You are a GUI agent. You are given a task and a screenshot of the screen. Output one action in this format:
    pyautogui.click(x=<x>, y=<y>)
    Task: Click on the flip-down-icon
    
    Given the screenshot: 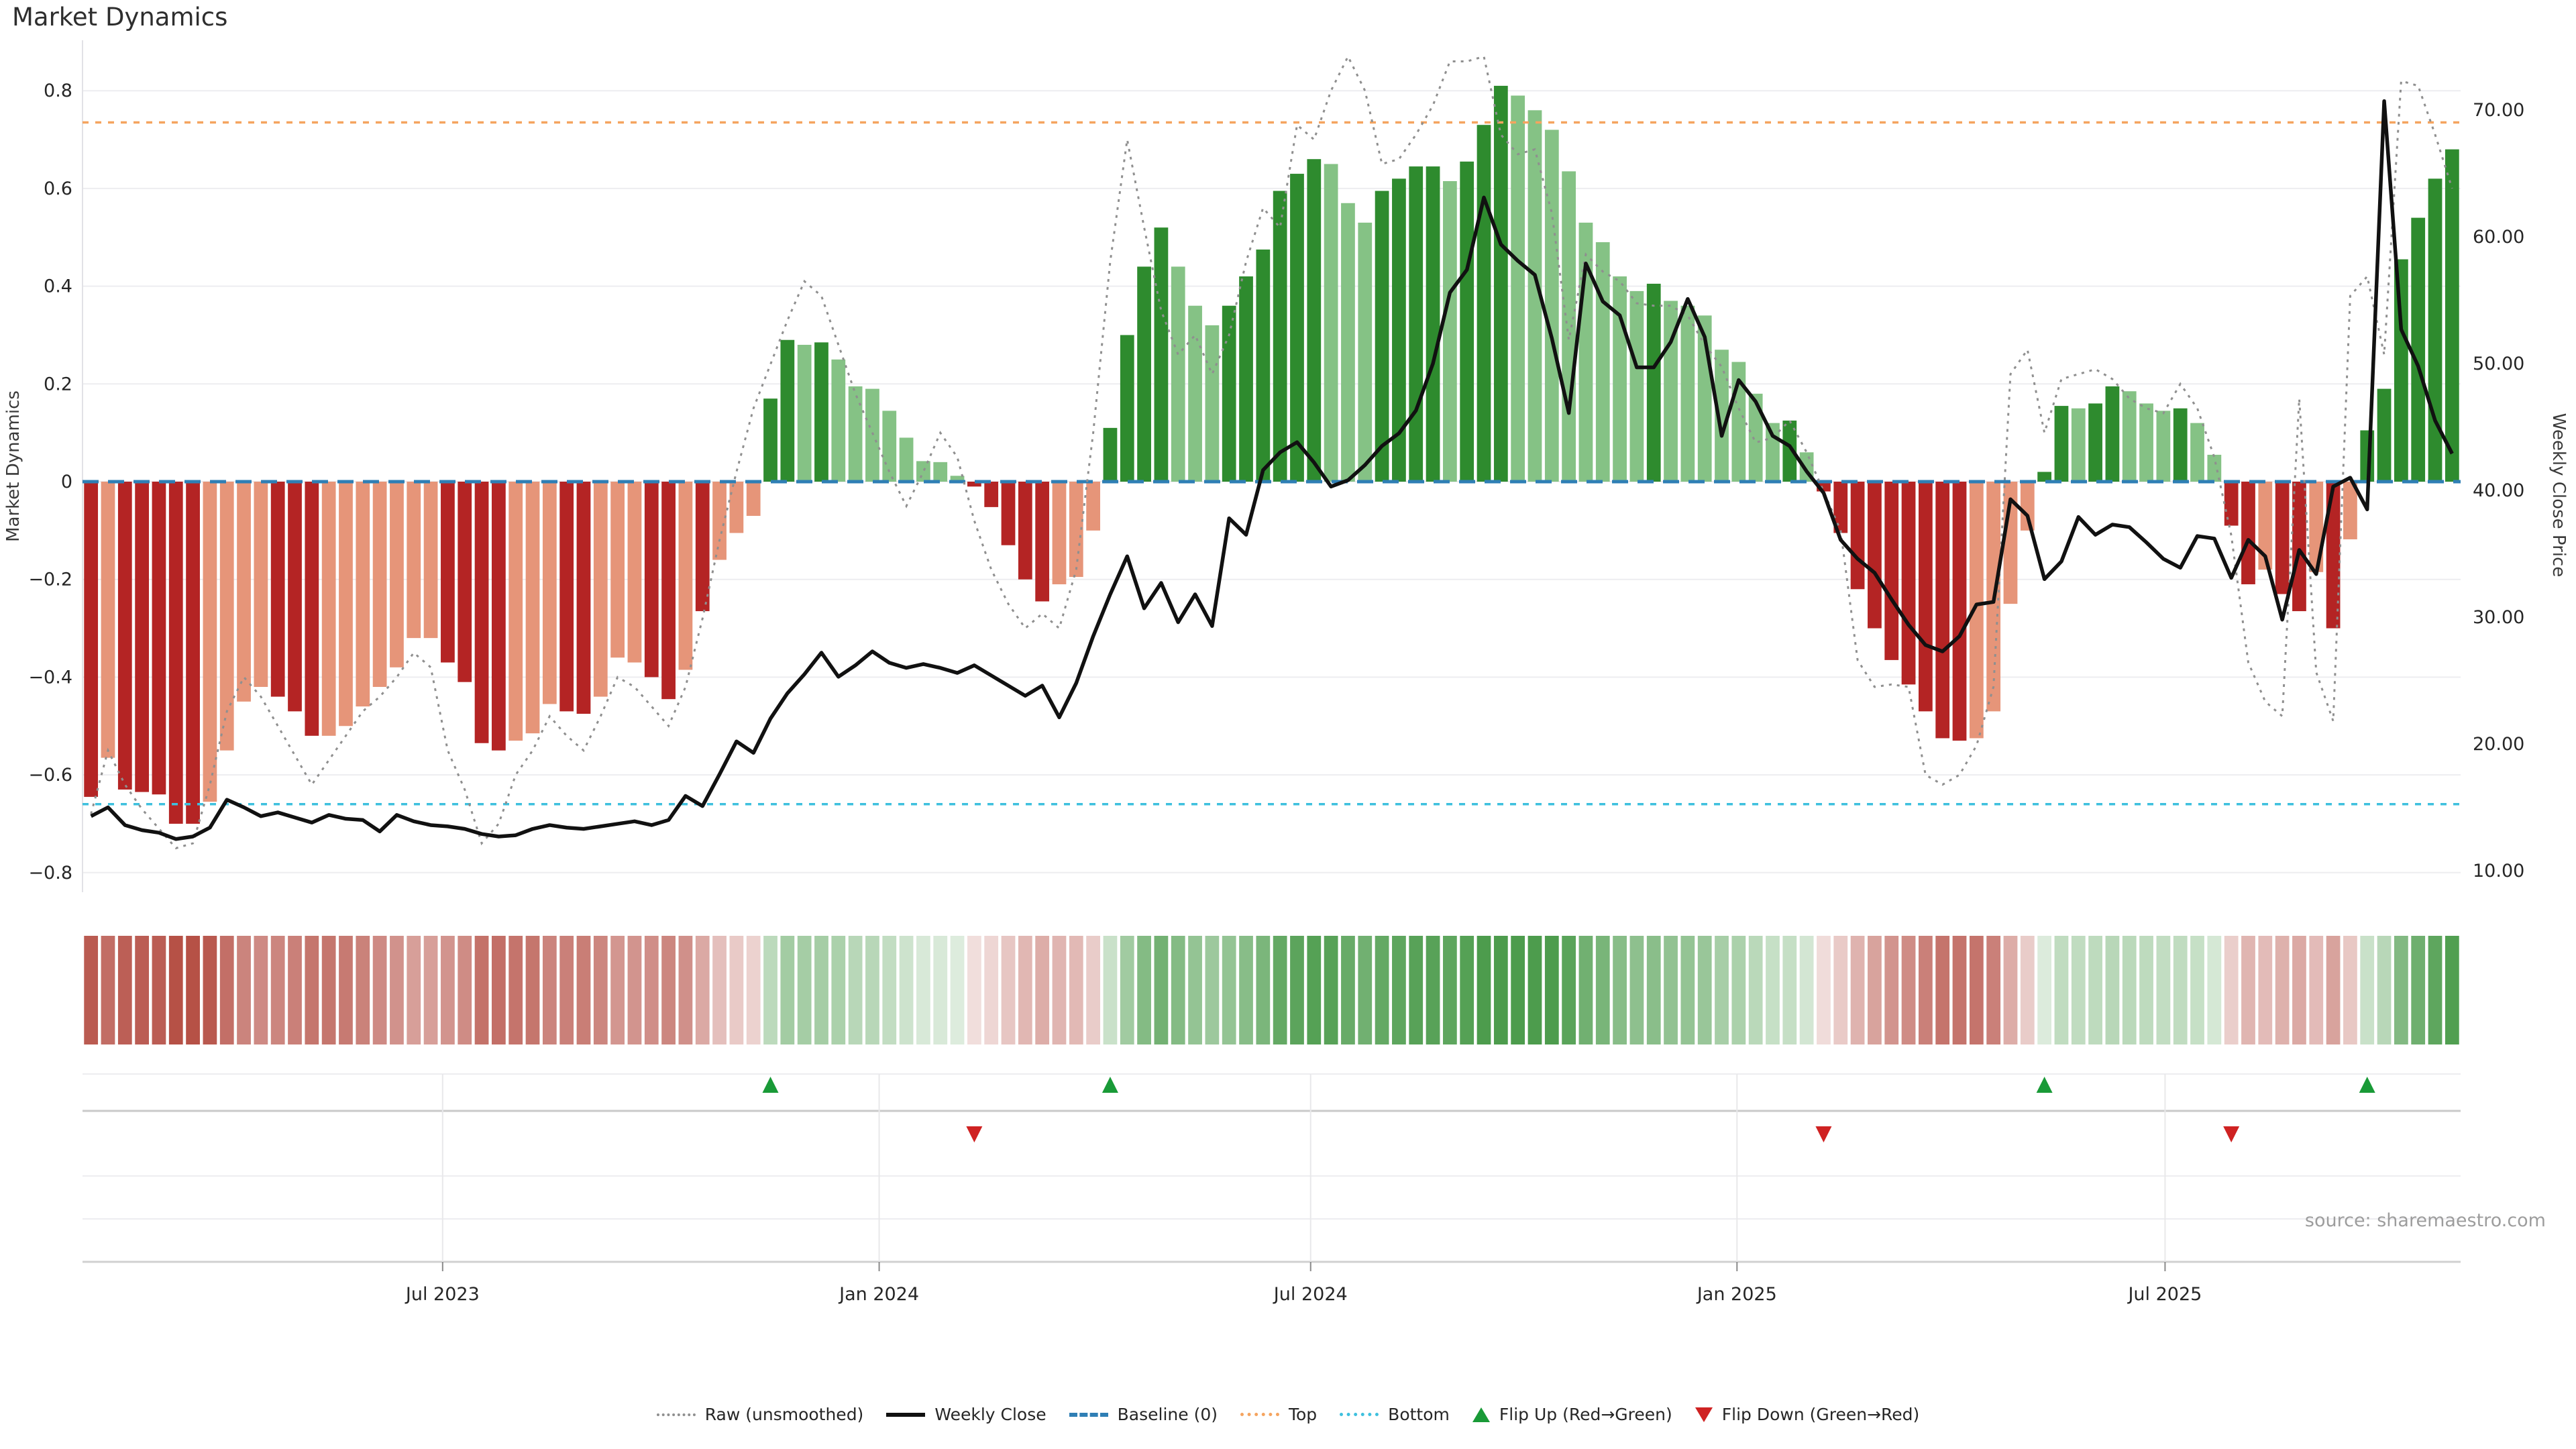 What is the action you would take?
    pyautogui.click(x=974, y=1134)
    